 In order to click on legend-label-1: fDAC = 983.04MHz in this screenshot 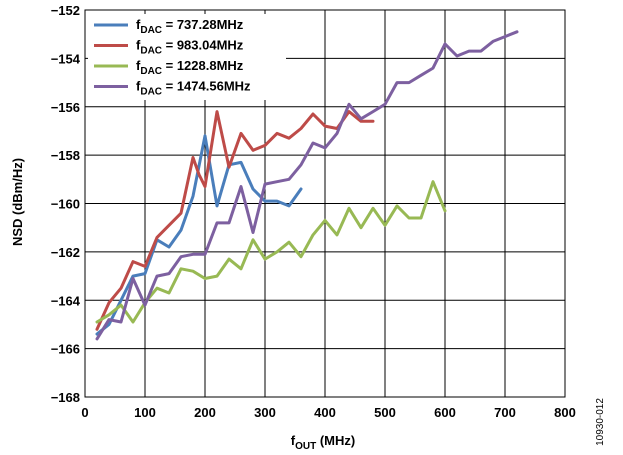, I will do `click(190, 47)`.